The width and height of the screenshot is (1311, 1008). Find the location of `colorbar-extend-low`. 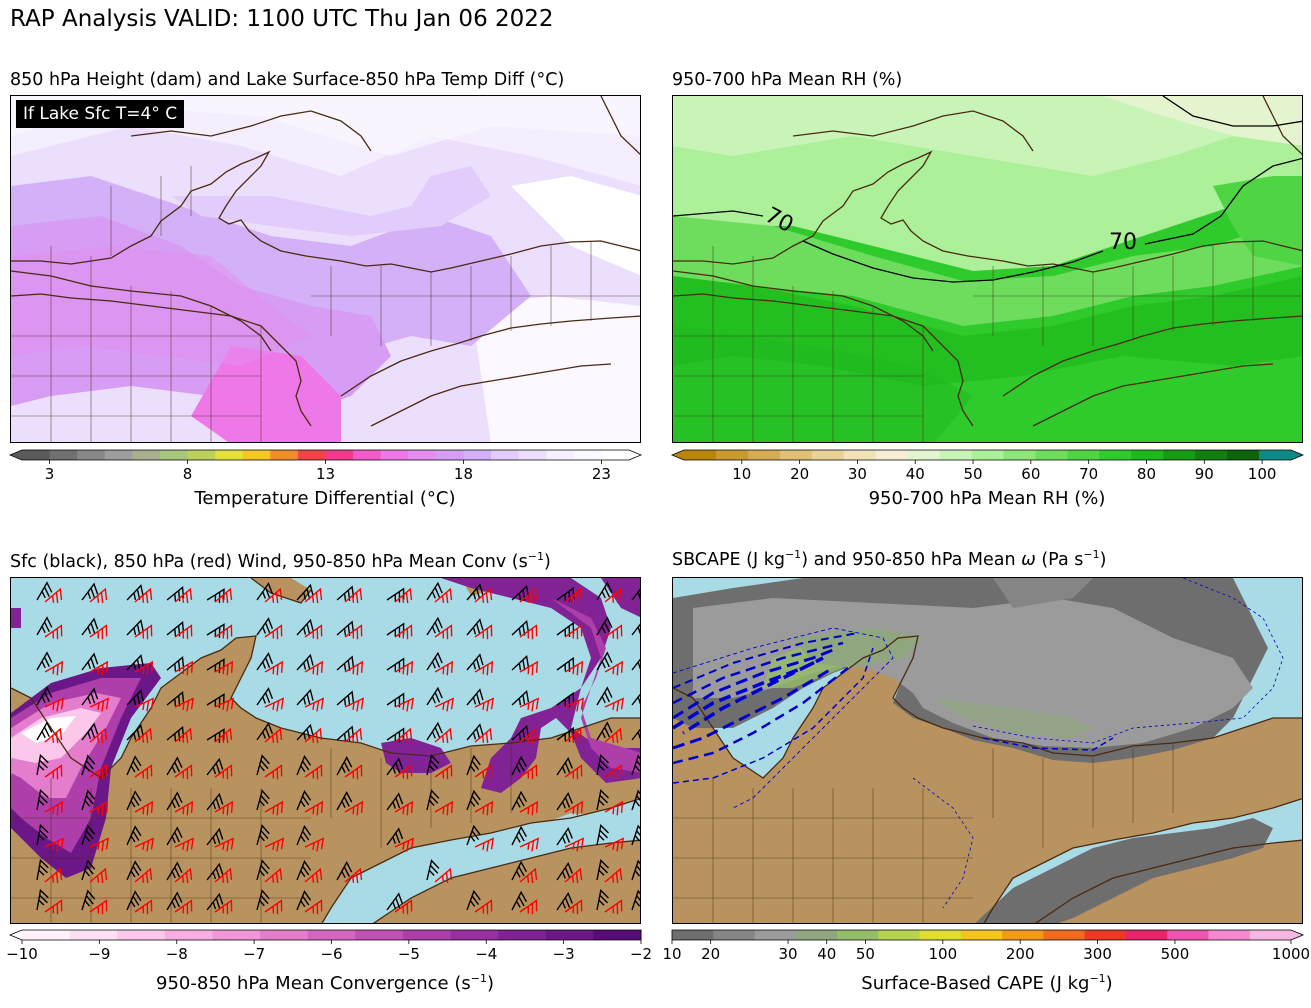

colorbar-extend-low is located at coordinates (16, 455).